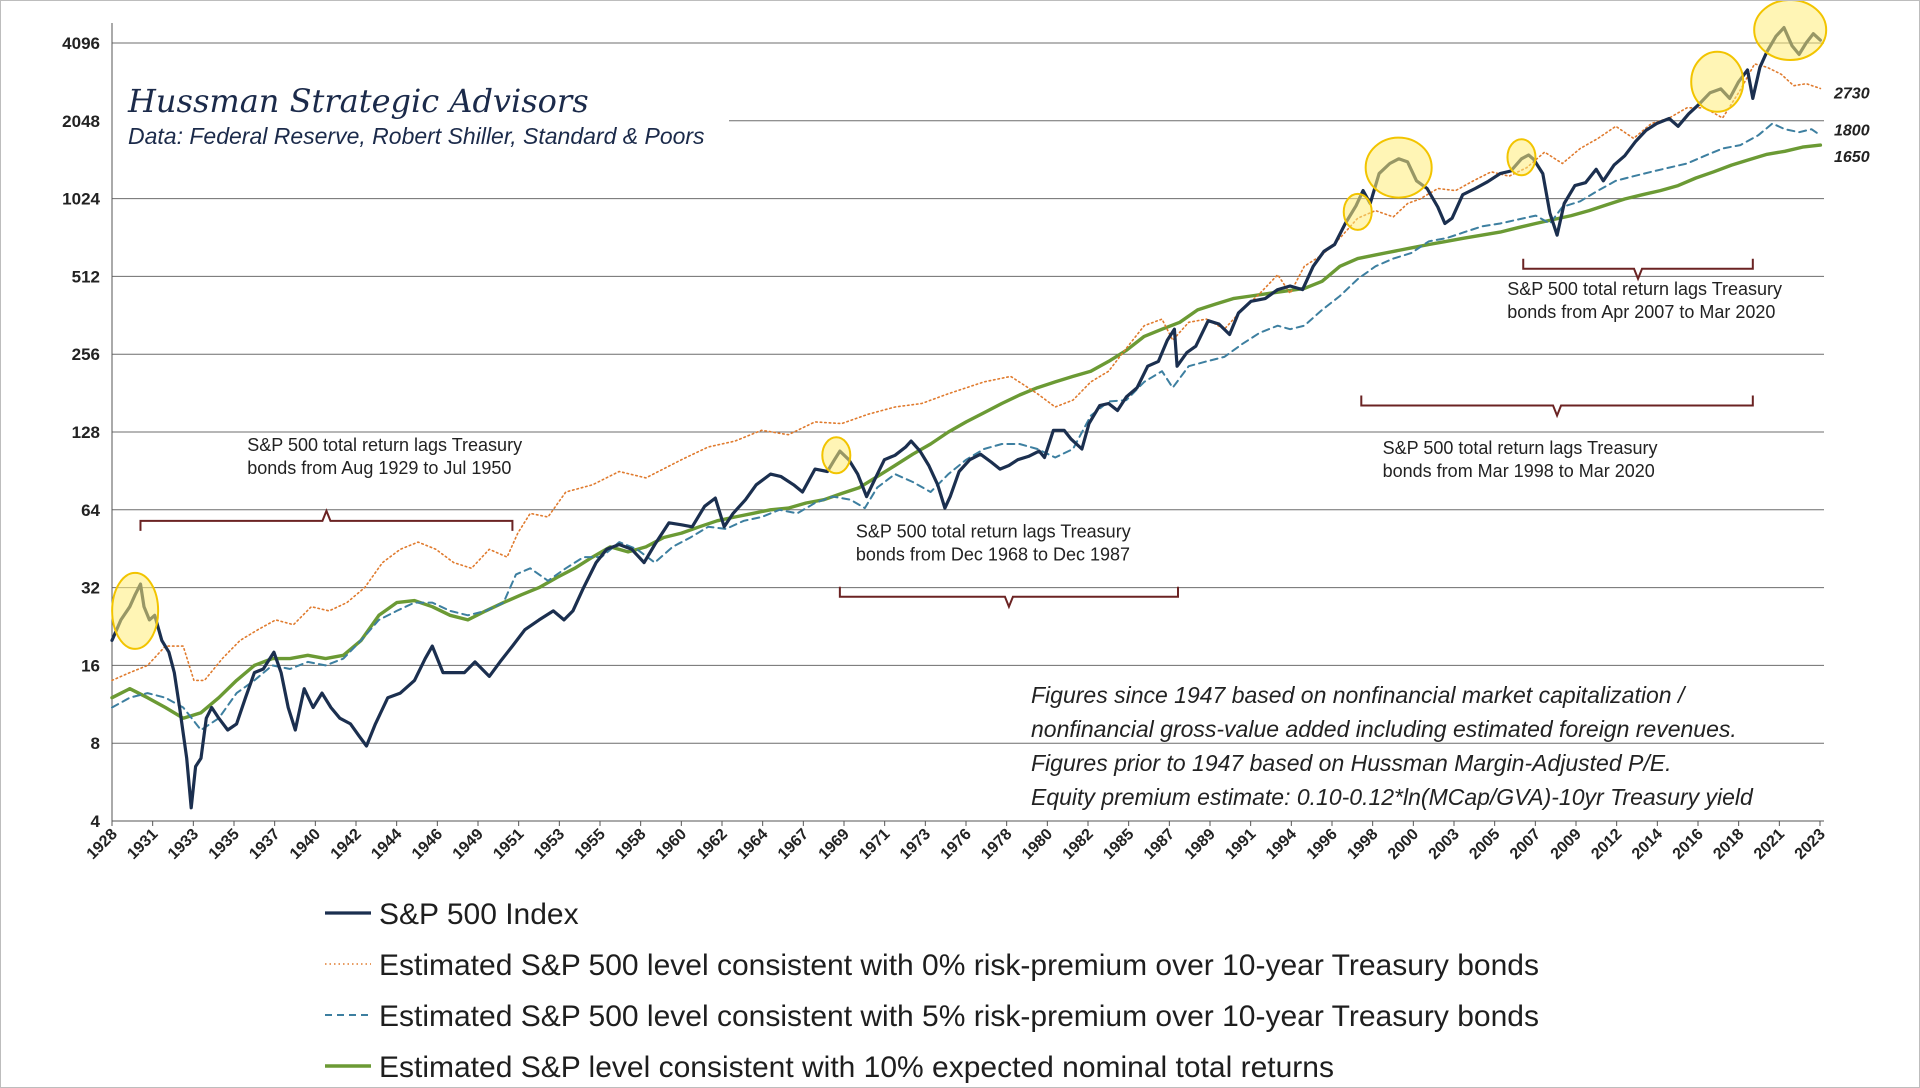 The image size is (1920, 1088). Describe the element at coordinates (590, 844) in the screenshot. I see `x-tick-label: 1955` at that location.